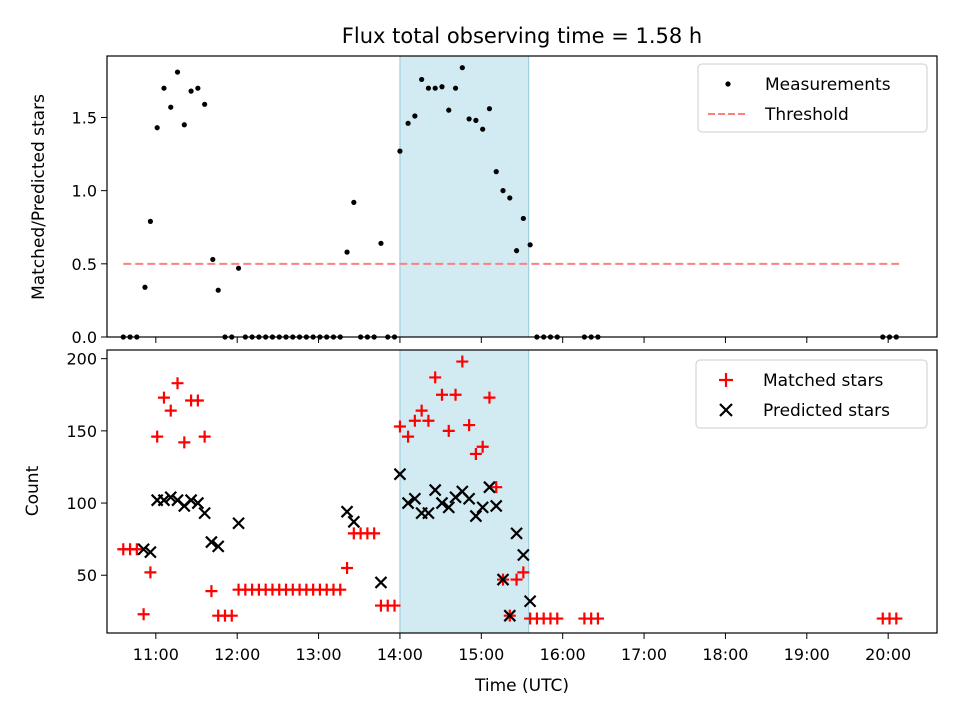 This screenshot has height=720, width=960. I want to click on top-y-tick-label: 0.0, so click(84, 337).